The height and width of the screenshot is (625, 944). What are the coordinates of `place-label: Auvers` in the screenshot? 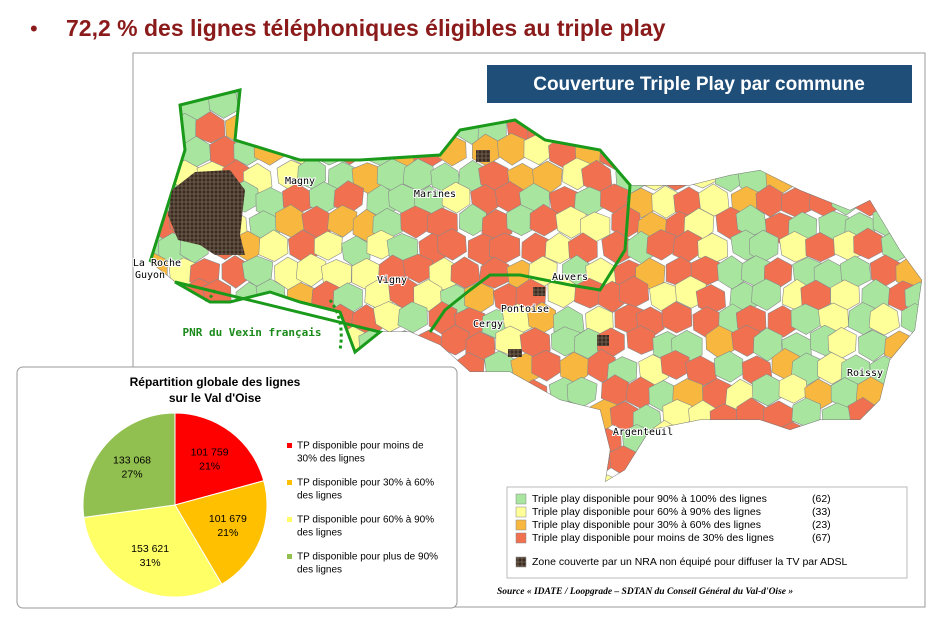 It's located at (570, 277).